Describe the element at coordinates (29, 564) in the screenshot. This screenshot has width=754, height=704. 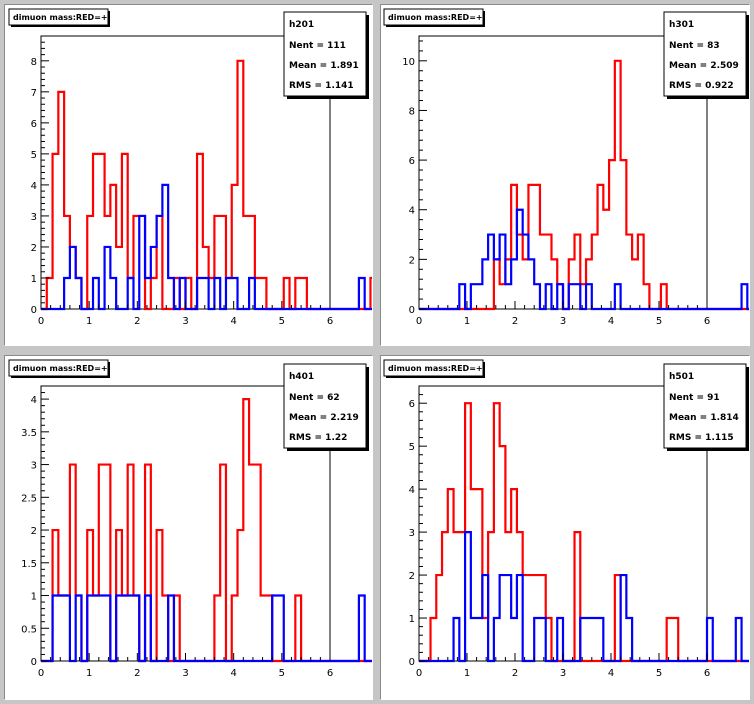
I see `y-tick-label: 1.5` at that location.